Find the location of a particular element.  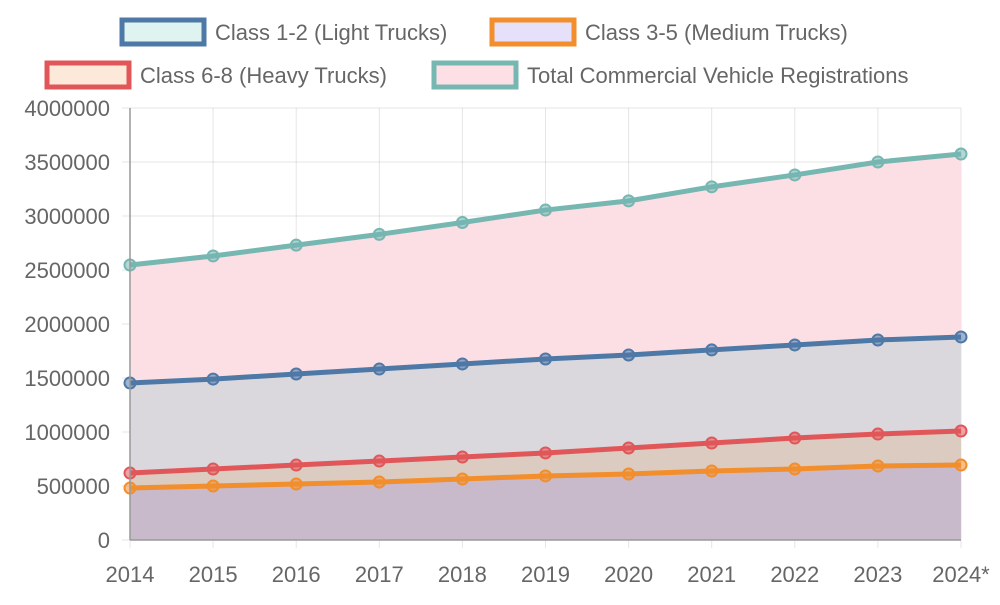

legend-label: Class 6-8 (Heavy Trucks) is located at coordinates (263, 75).